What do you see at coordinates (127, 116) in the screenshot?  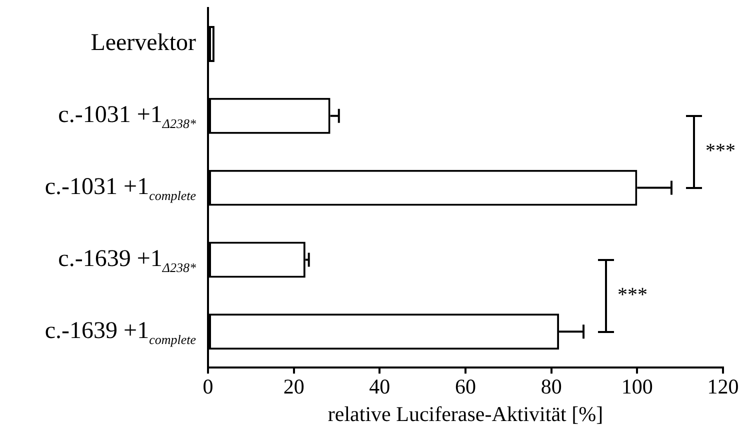 I see `y-tick-label: c.-1031 +1$_{Δ238*}$` at bounding box center [127, 116].